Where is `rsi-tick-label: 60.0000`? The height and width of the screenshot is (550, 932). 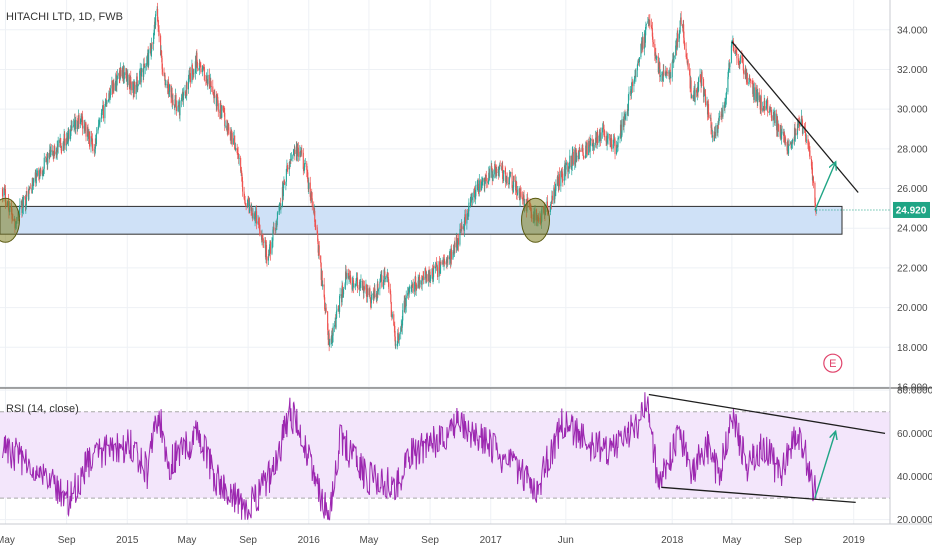 rsi-tick-label: 60.0000 is located at coordinates (914, 434).